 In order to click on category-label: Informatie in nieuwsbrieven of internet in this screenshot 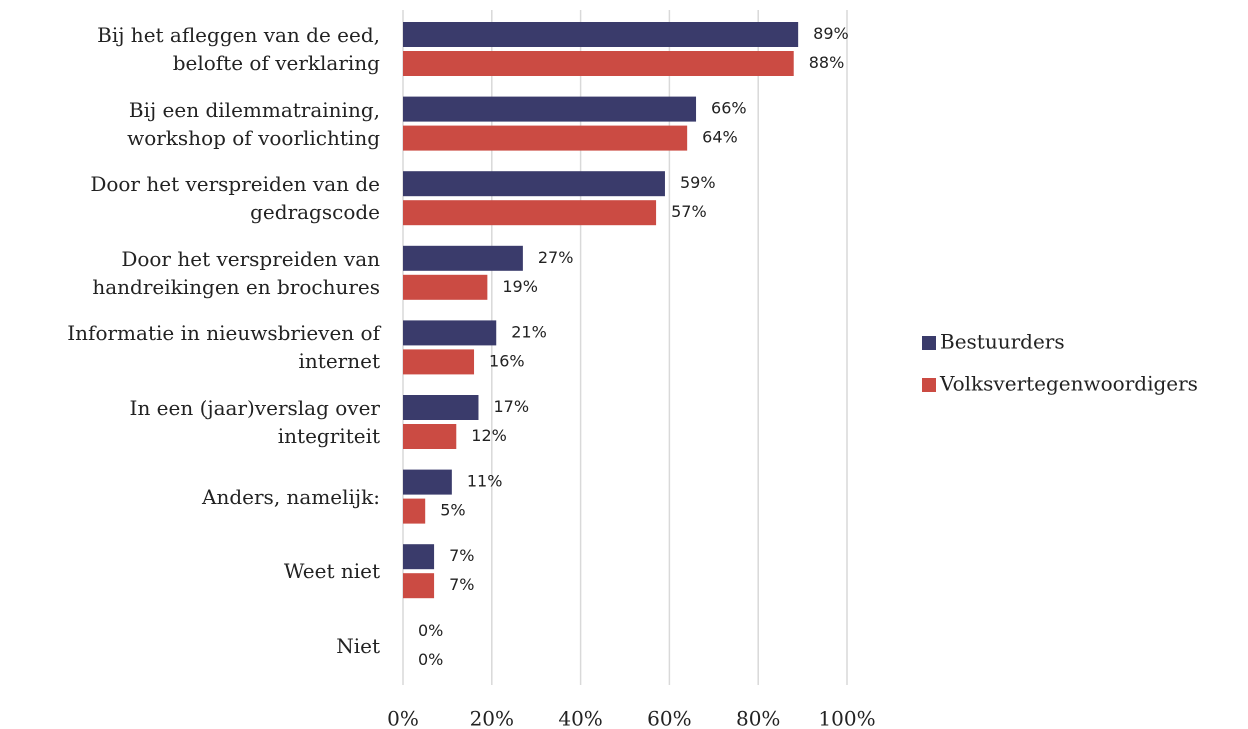, I will do `click(223, 347)`.